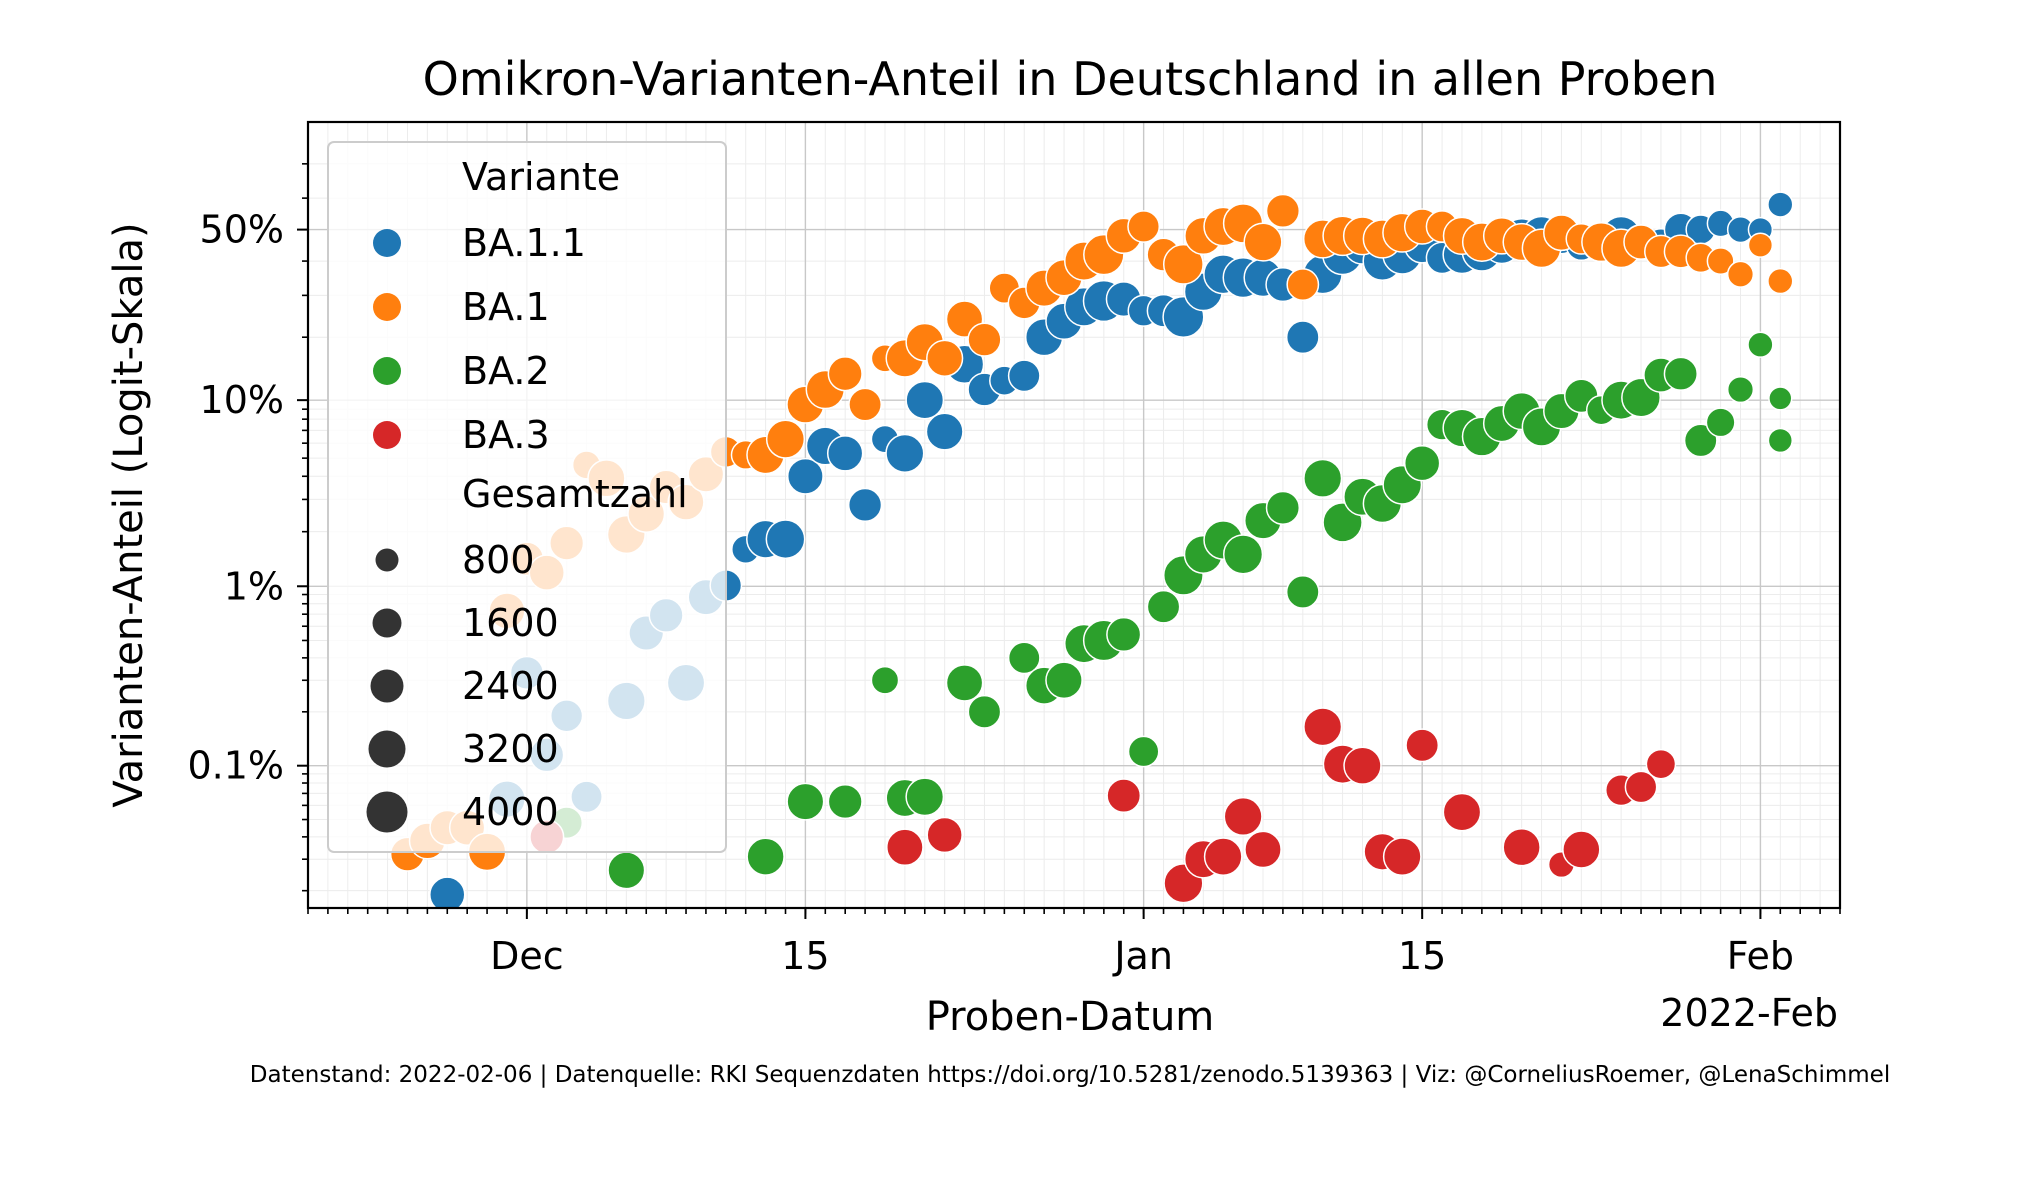  What do you see at coordinates (575, 494) in the screenshot?
I see `legend-size-title: Gesamtzahl` at bounding box center [575, 494].